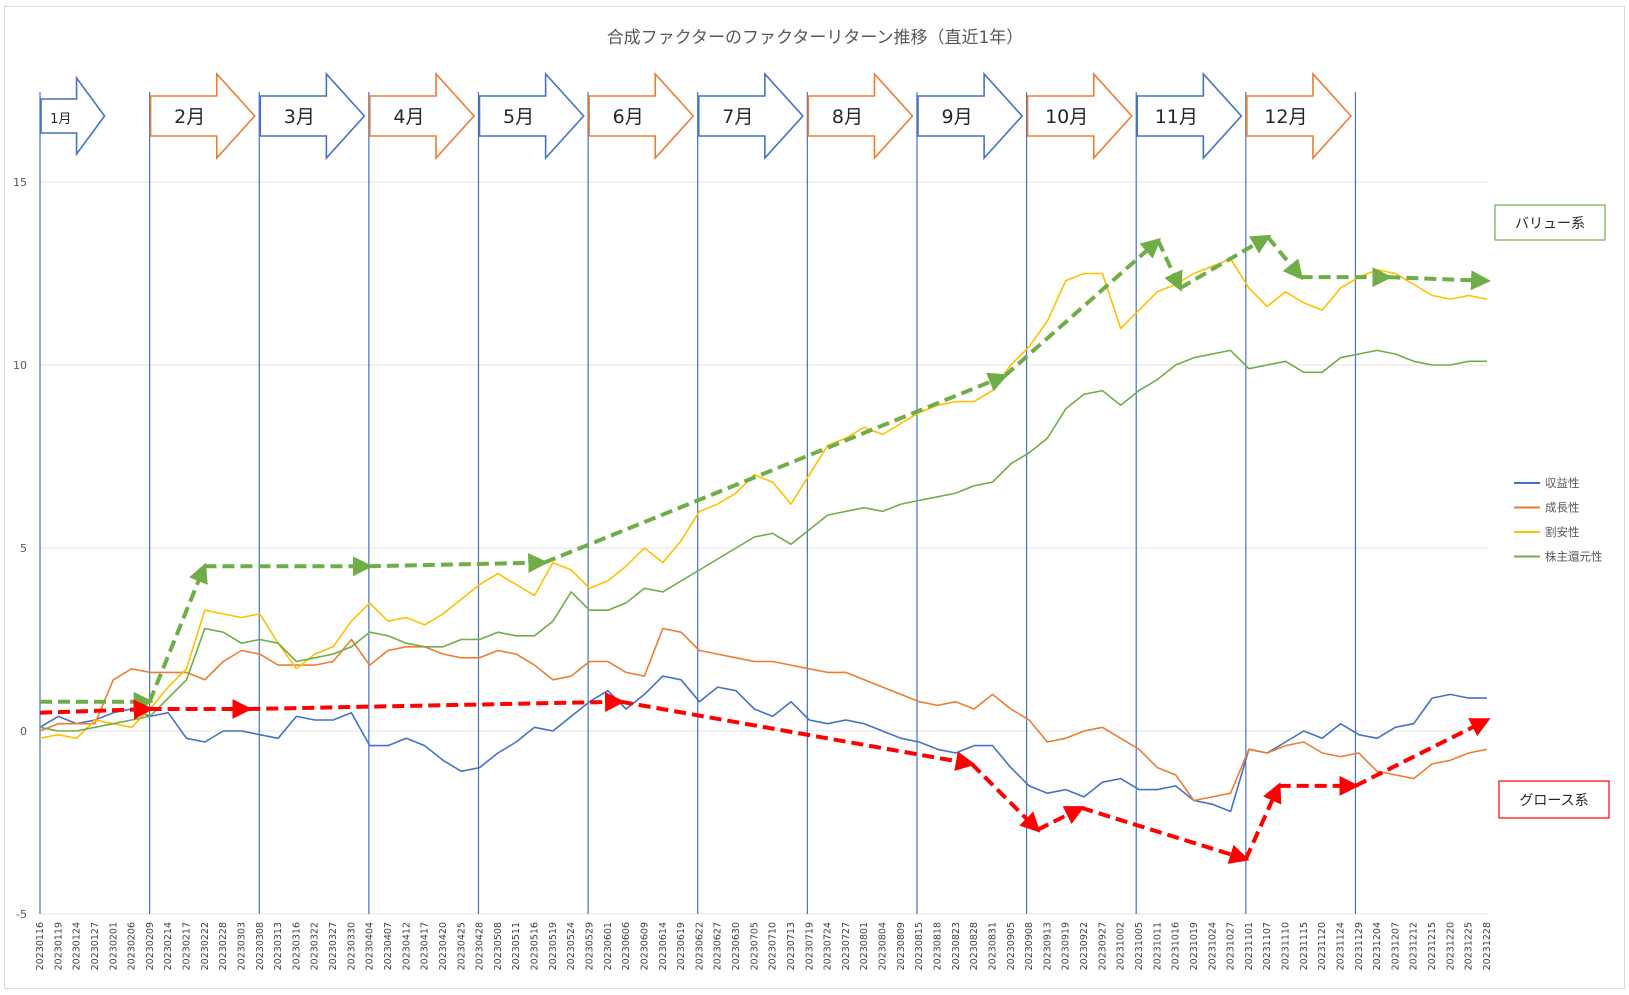 The height and width of the screenshot is (995, 1629). What do you see at coordinates (1267, 946) in the screenshot?
I see `x-tick-label: 20231107` at bounding box center [1267, 946].